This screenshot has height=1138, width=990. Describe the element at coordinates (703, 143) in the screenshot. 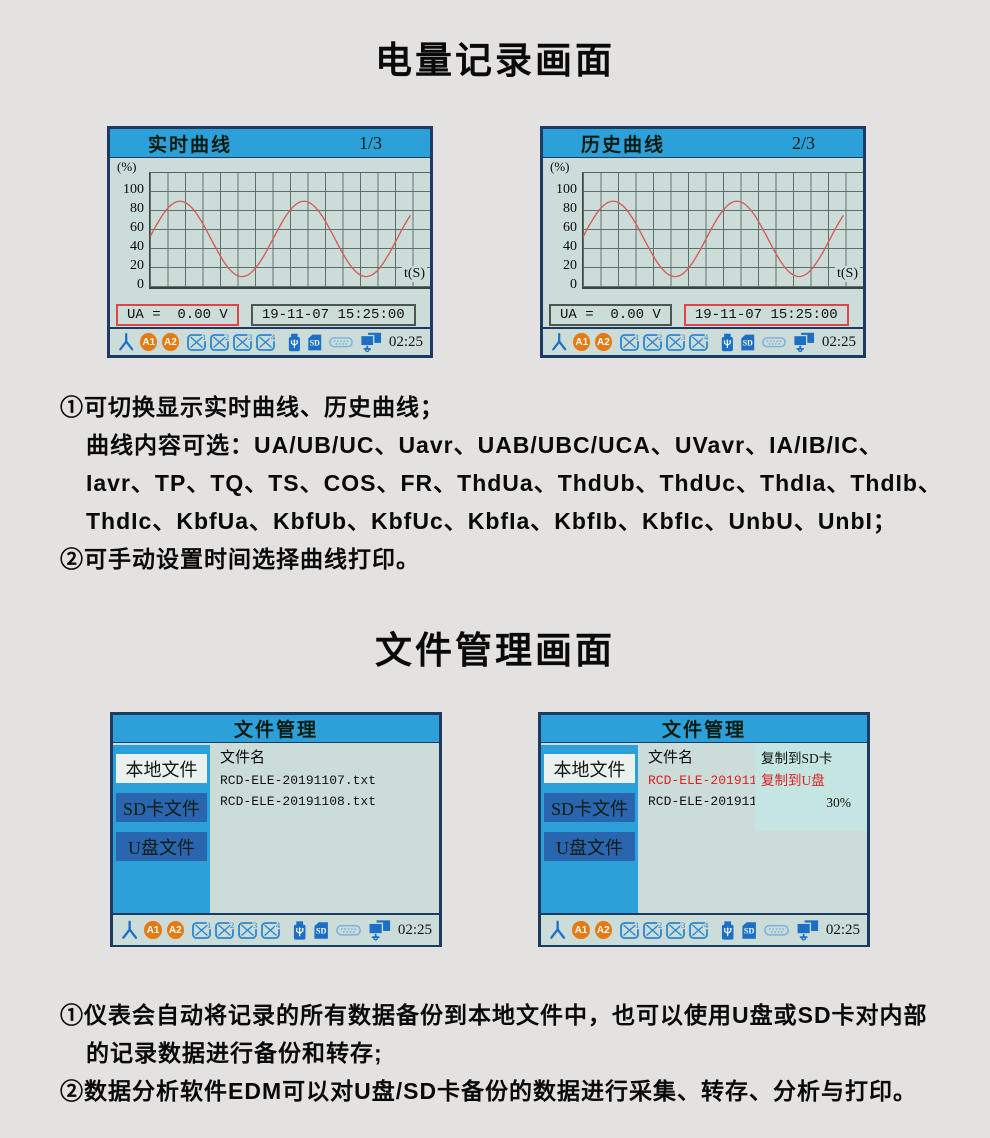

I see `screen-header: 历史曲线 2/3` at that location.